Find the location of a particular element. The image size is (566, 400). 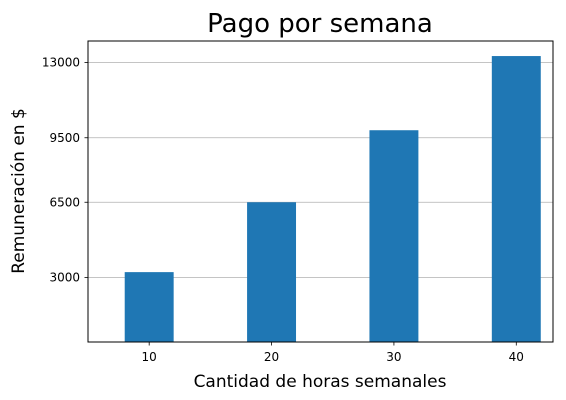

x-tick-label: 20 is located at coordinates (271, 357).